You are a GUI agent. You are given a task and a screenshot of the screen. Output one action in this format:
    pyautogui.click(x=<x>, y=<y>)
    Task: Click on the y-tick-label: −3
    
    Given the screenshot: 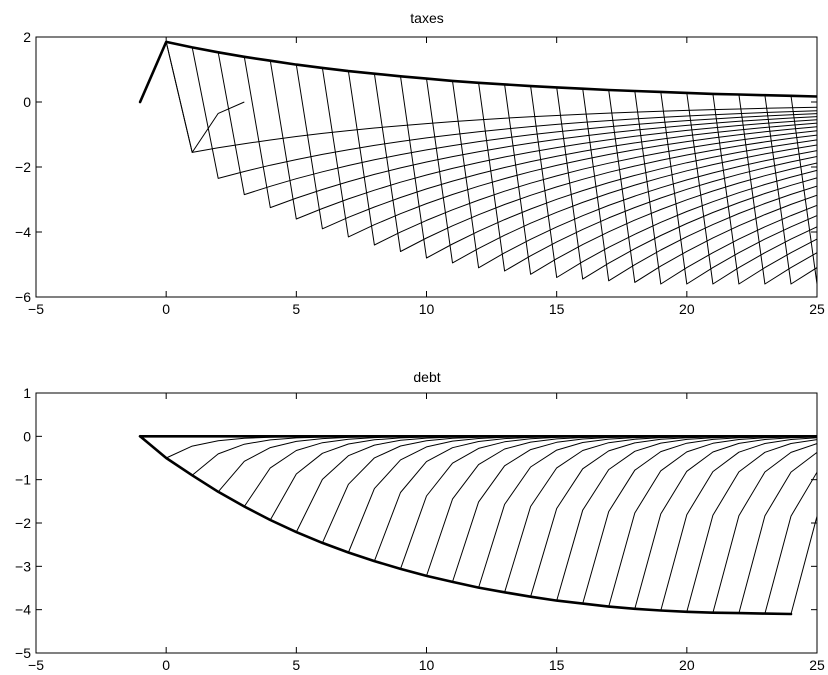 What is the action you would take?
    pyautogui.click(x=23, y=566)
    